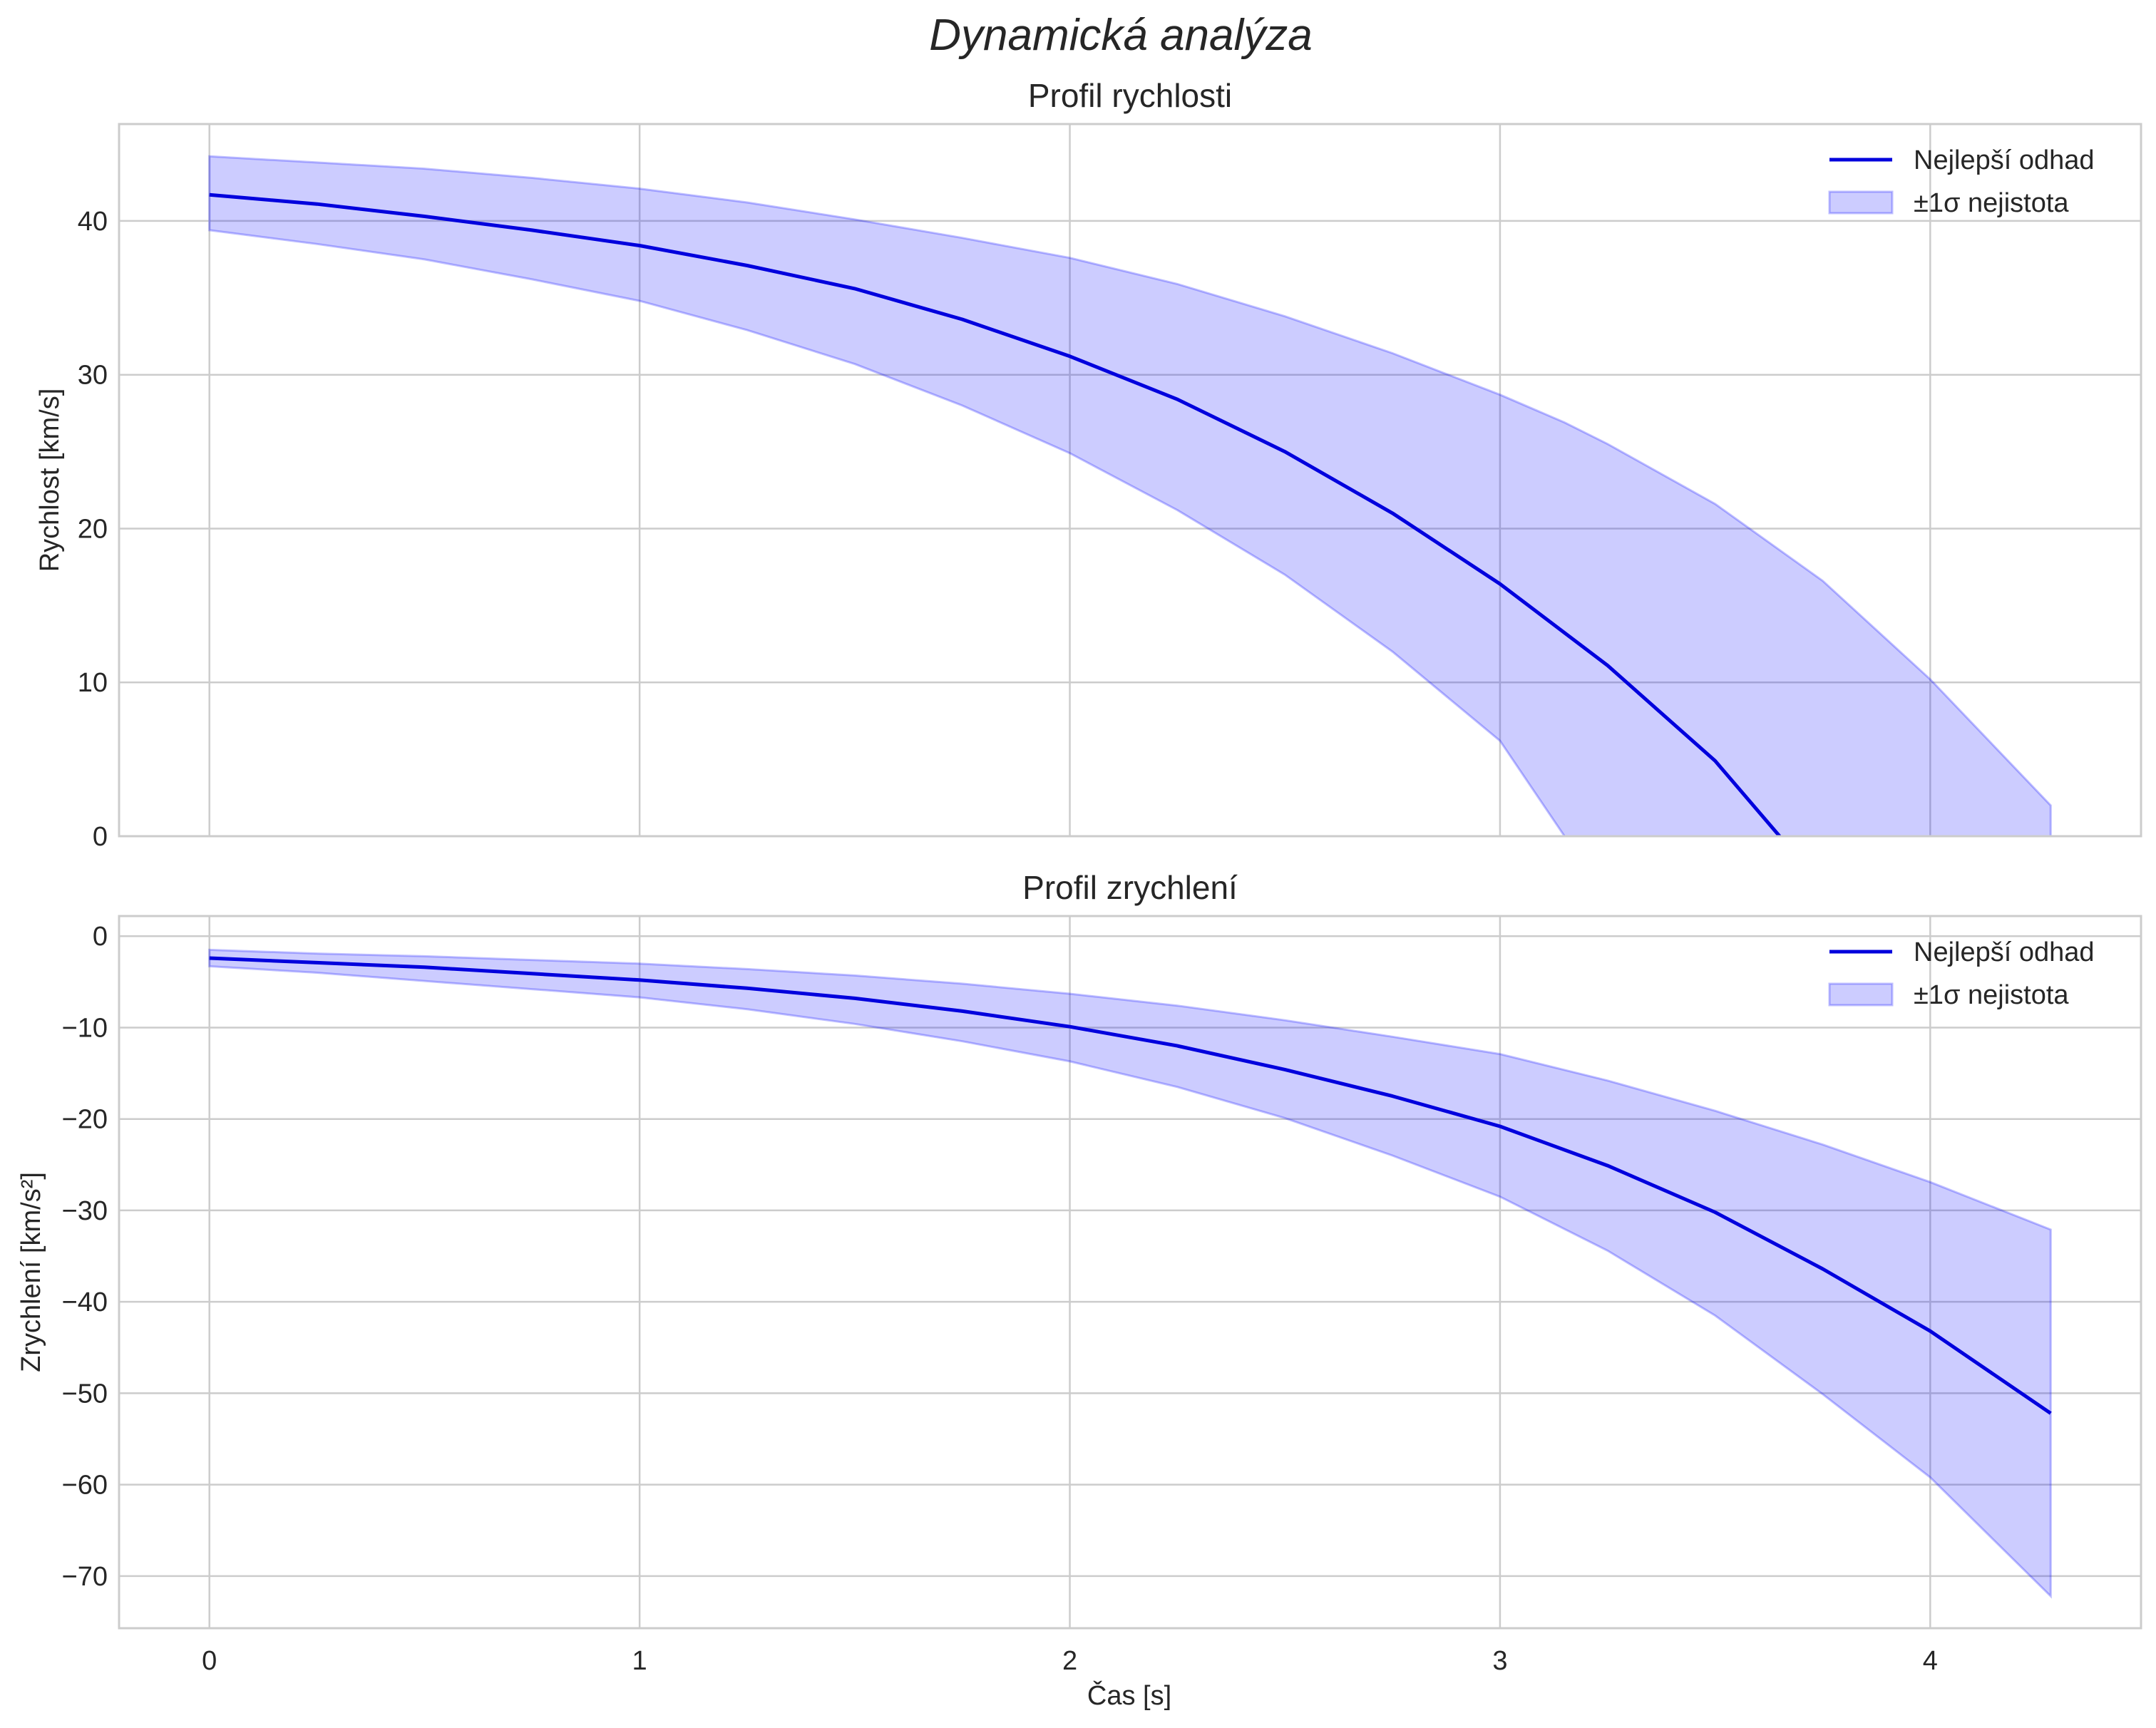 The height and width of the screenshot is (1728, 2156). I want to click on y-tick-label: −40, so click(85, 1302).